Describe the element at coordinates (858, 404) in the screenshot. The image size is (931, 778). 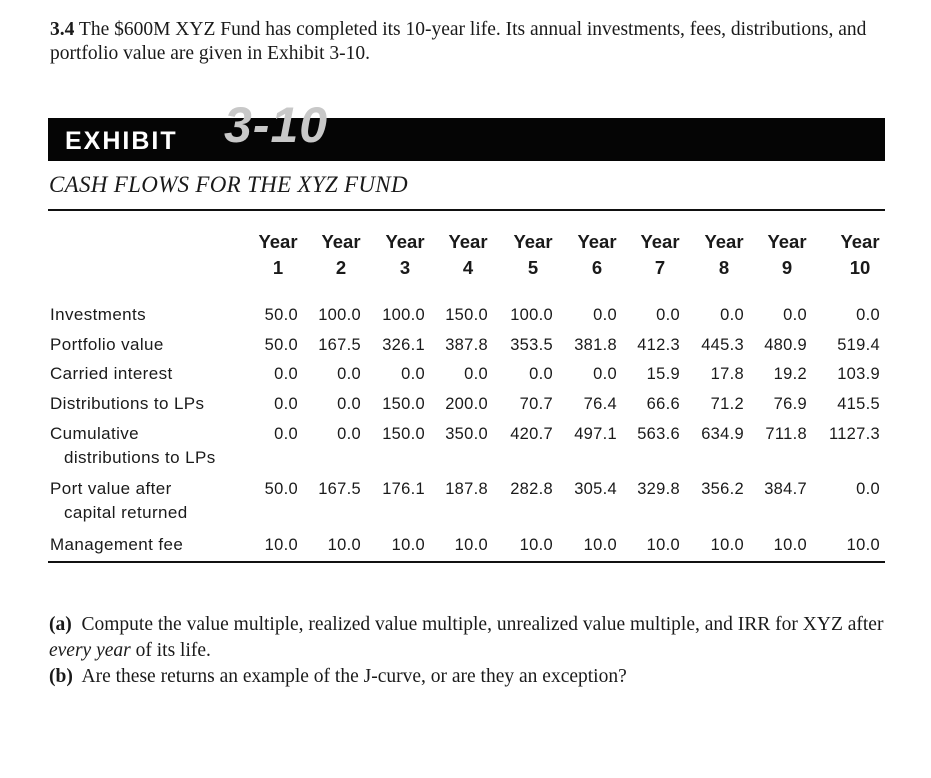
I see `table-cell: 415.5` at that location.